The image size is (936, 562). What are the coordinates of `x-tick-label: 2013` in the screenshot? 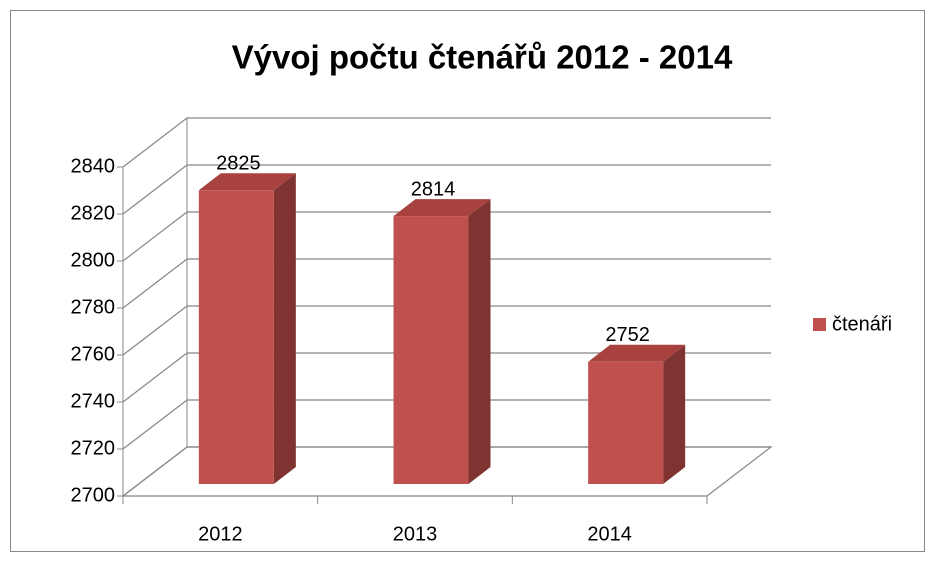 It's located at (415, 534).